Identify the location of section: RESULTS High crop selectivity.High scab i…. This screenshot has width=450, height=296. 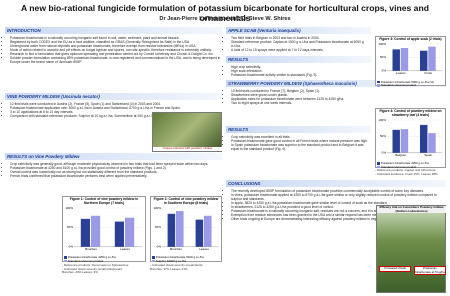
(298, 66).